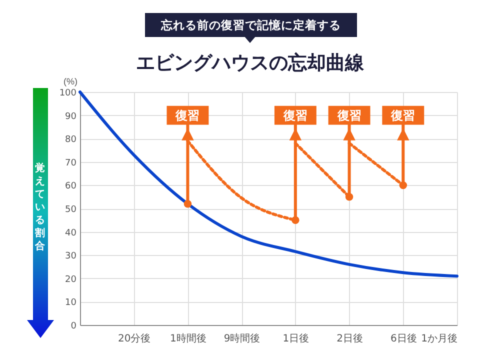  Describe the element at coordinates (40, 207) in the screenshot. I see `y-axis-title: 覚えている割合` at that location.